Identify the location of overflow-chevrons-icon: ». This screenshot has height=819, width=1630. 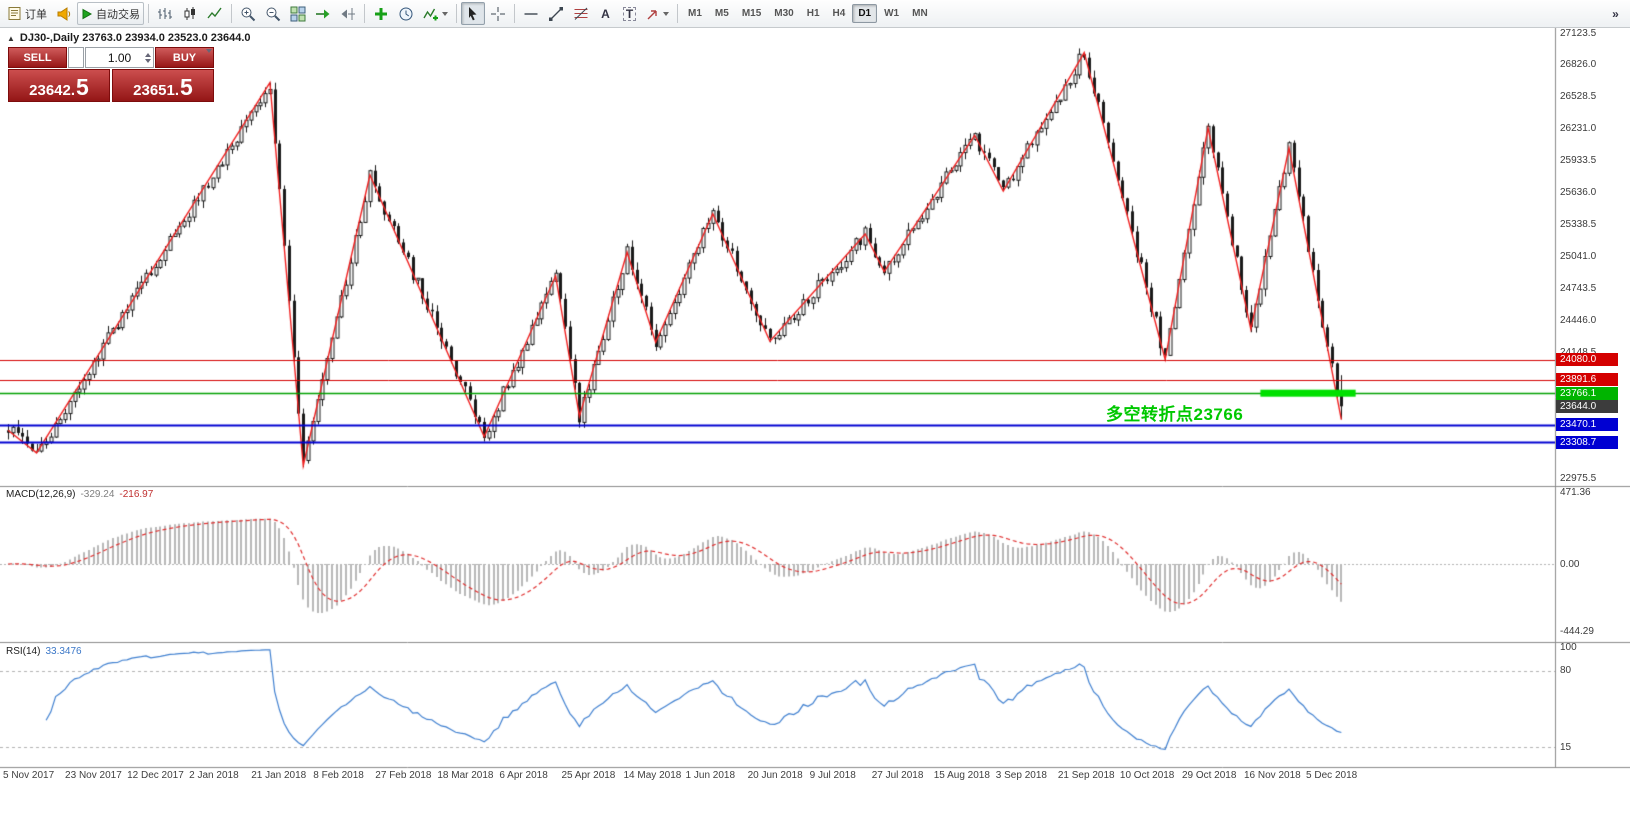
(1615, 13).